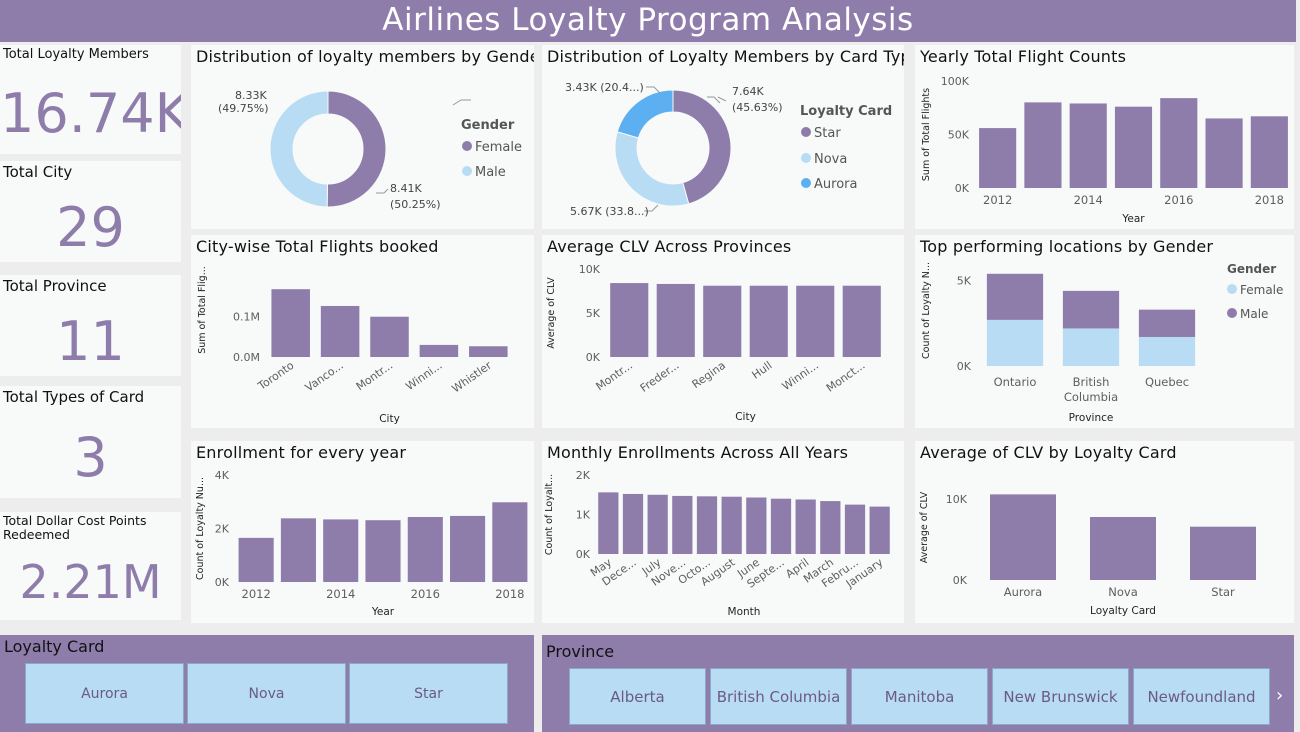 The height and width of the screenshot is (732, 1300). Describe the element at coordinates (415, 204) in the screenshot. I see `data-label-female-pct: (50.25%)` at that location.